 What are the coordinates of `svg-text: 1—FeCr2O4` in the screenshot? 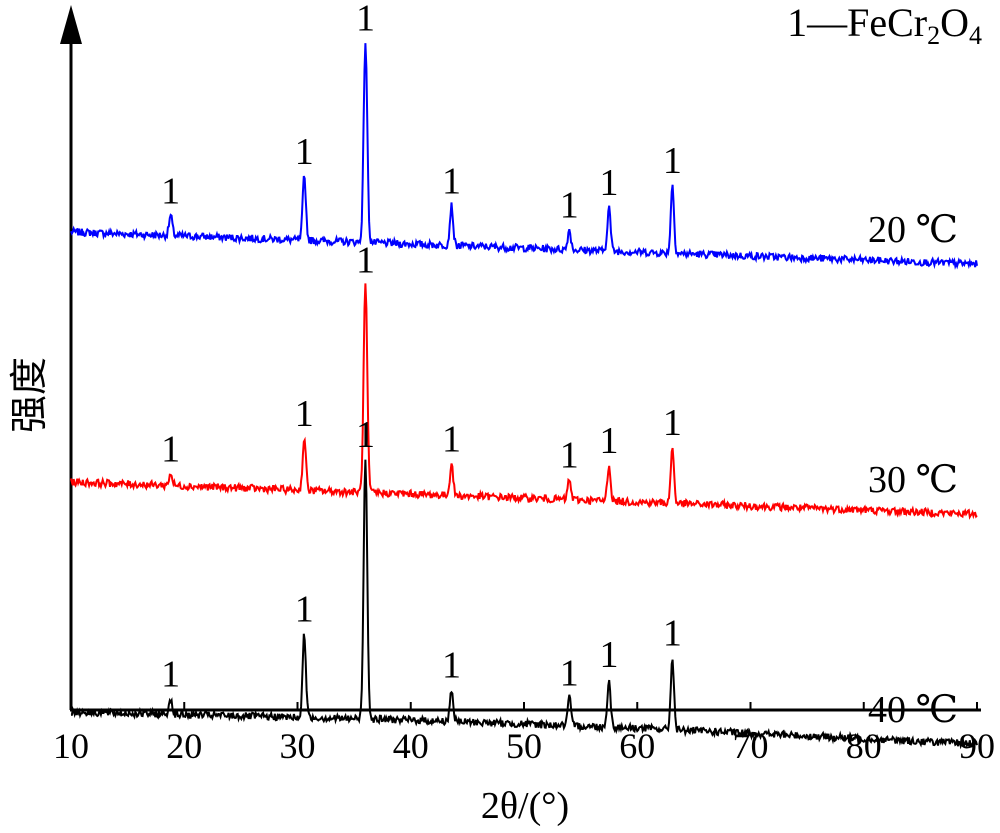 It's located at (884, 25).